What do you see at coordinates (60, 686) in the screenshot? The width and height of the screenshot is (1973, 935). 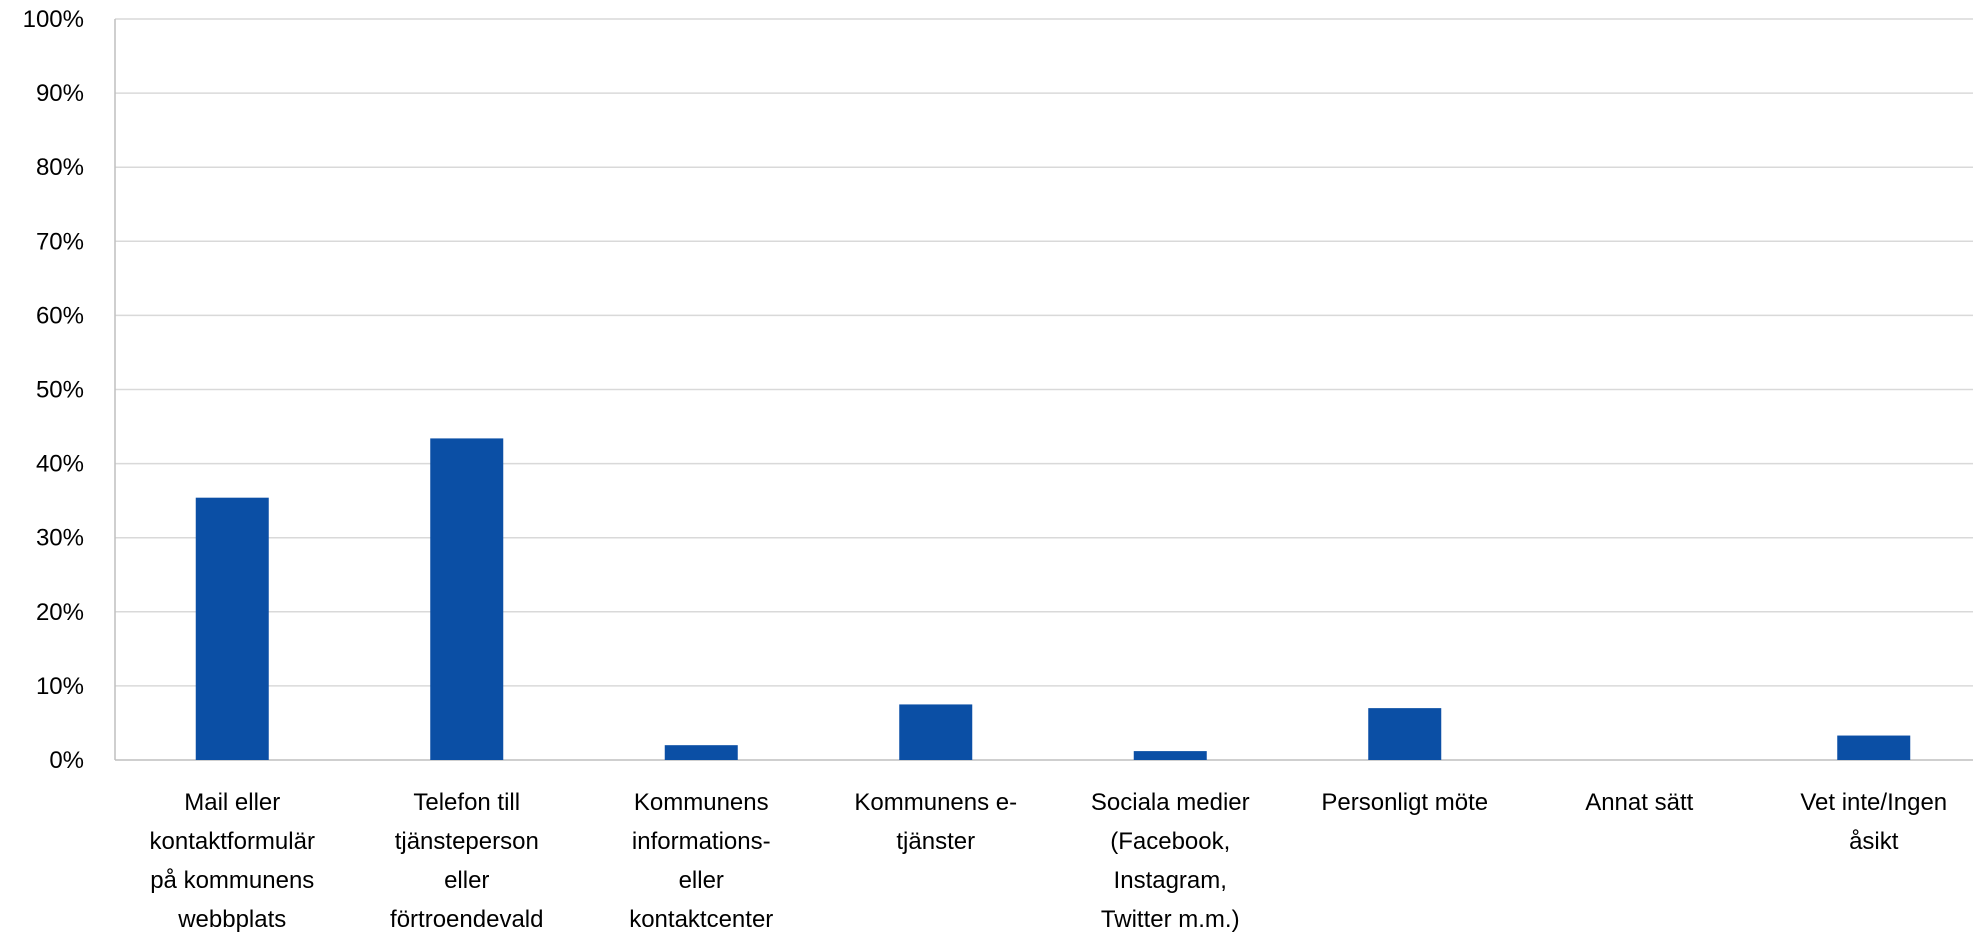 I see `y-tick-label: 10%` at bounding box center [60, 686].